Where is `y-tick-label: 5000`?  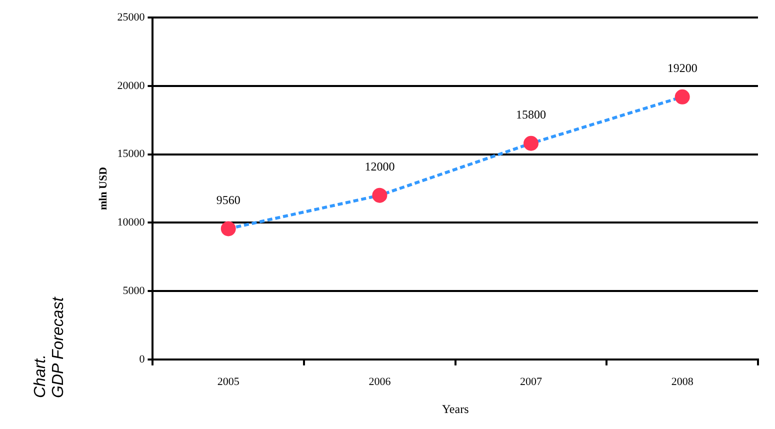 y-tick-label: 5000 is located at coordinates (134, 290).